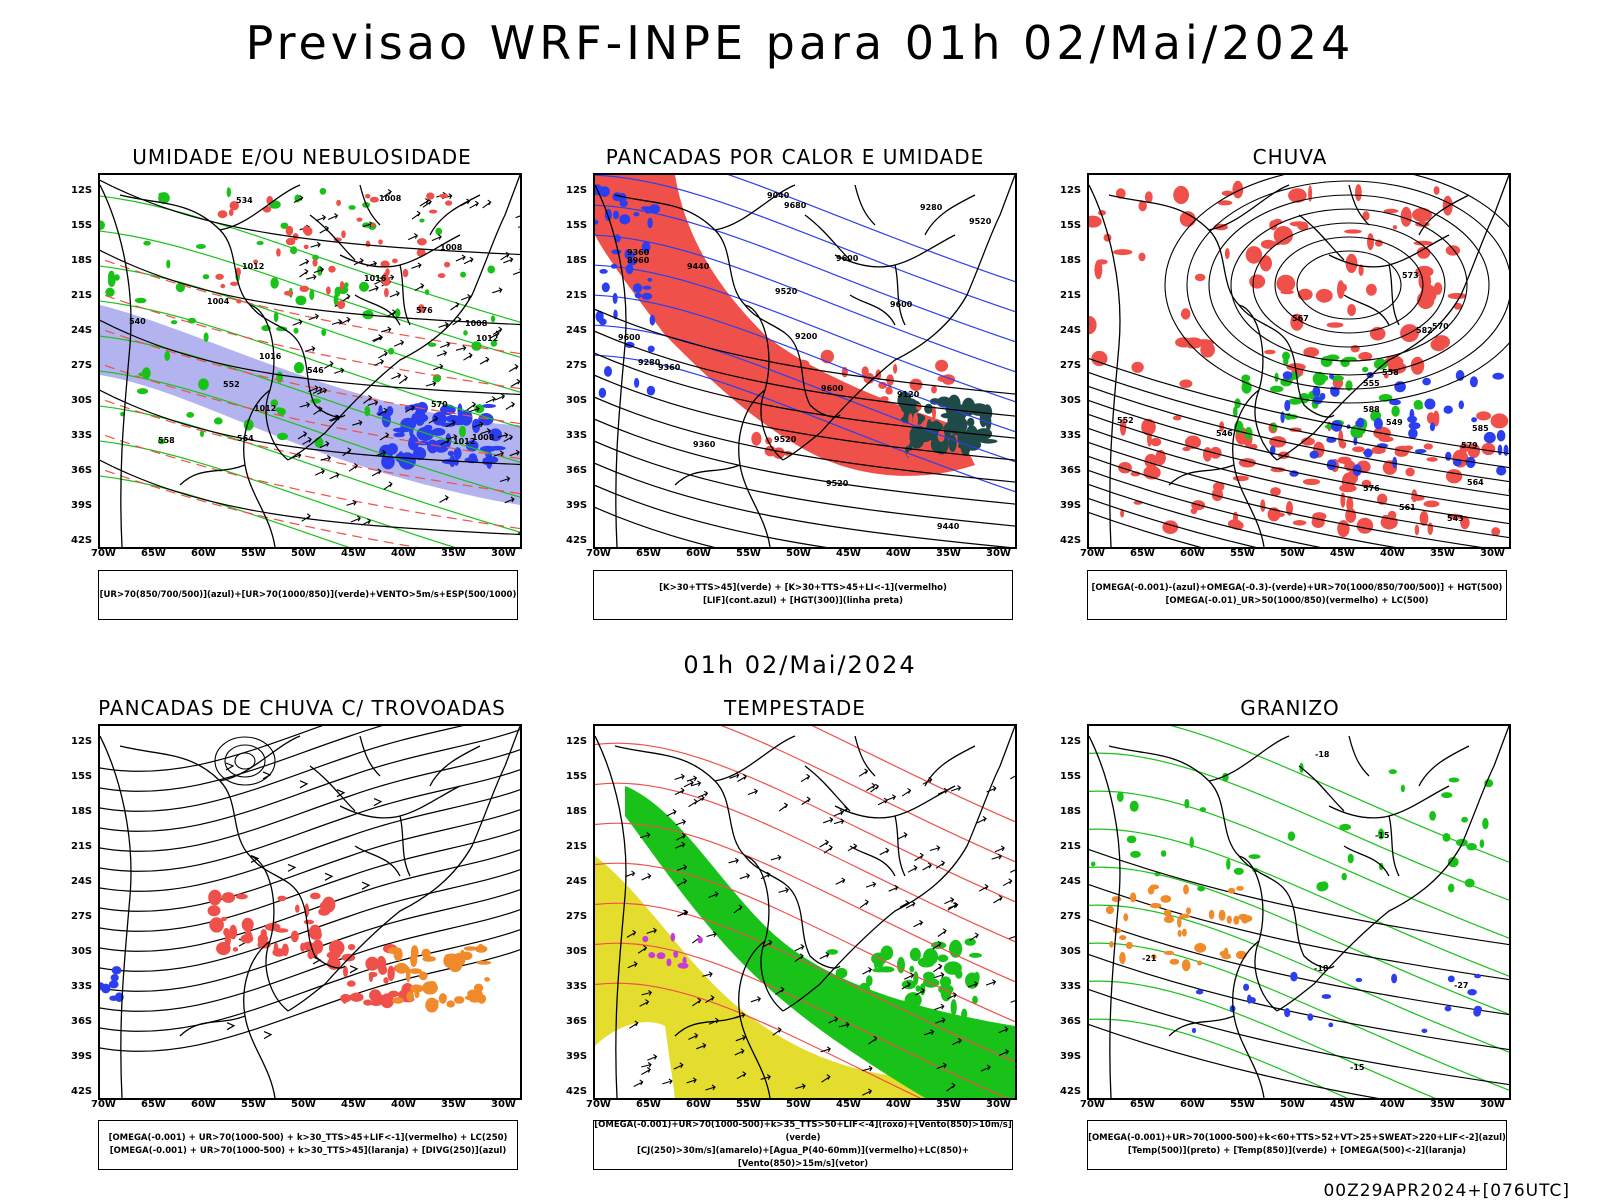  Describe the element at coordinates (1389, 423) in the screenshot. I see `rain-blue` at that location.